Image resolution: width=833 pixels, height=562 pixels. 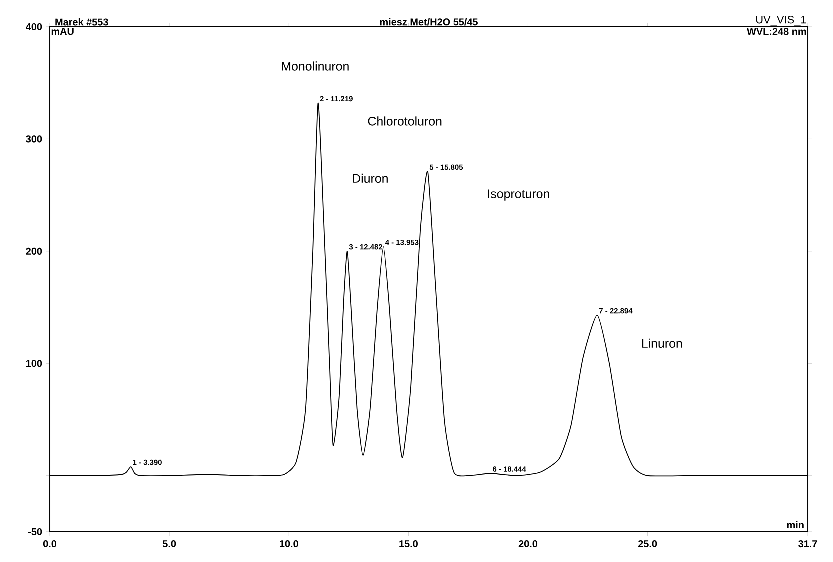 What do you see at coordinates (795, 524) in the screenshot?
I see `x-axis-title: min` at bounding box center [795, 524].